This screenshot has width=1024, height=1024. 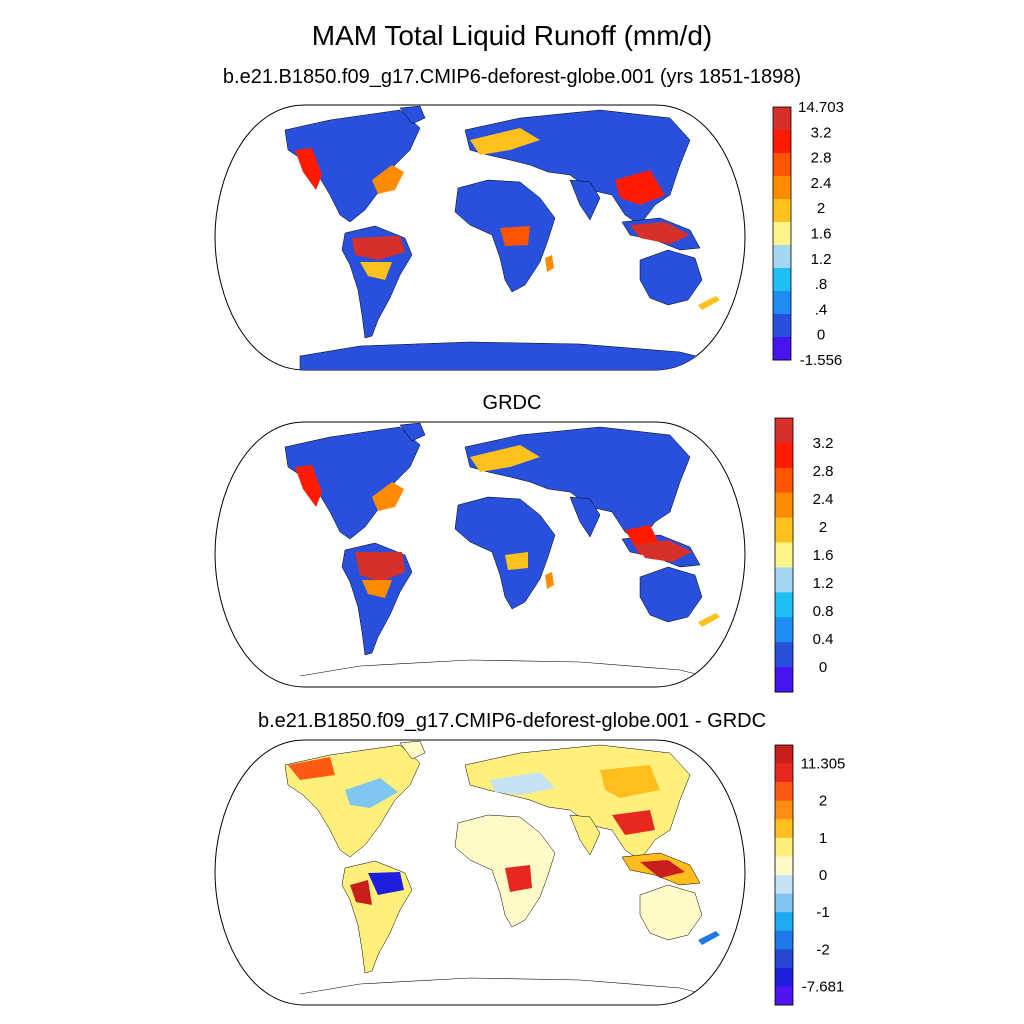 I want to click on figure-title: MAM Total Liquid Runoff (mm/d), so click(x=512, y=35).